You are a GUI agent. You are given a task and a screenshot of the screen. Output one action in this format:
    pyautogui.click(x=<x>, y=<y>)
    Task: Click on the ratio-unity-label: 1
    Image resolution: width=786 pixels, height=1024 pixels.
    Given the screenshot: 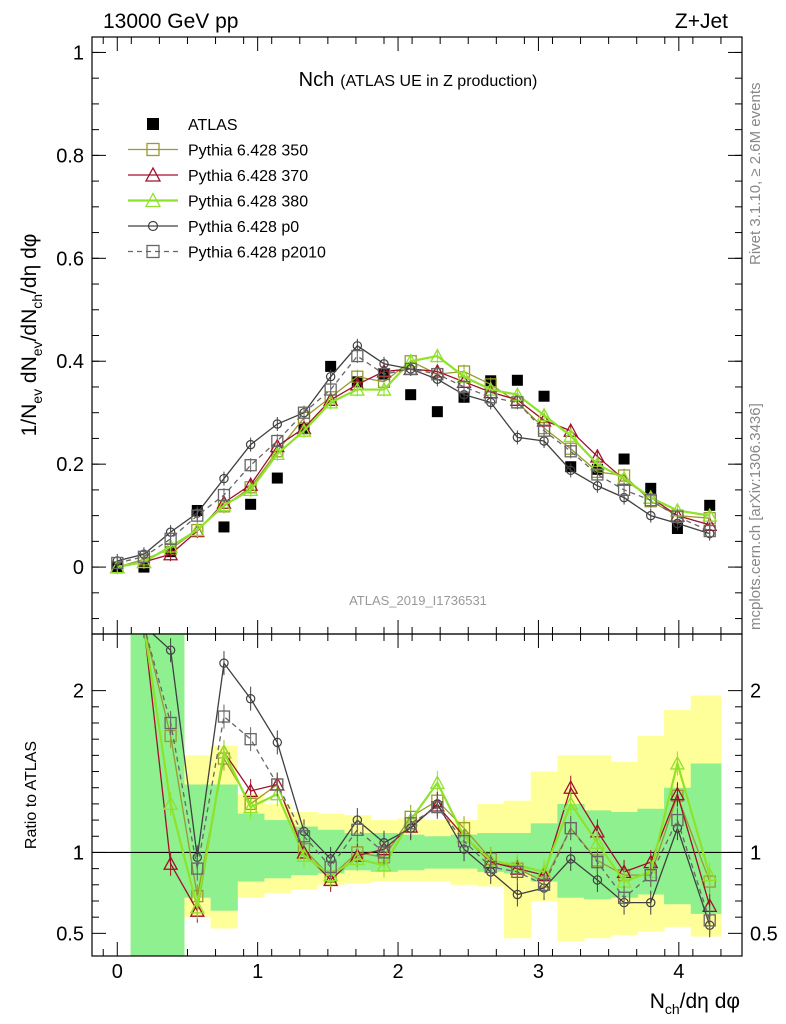 What is the action you would take?
    pyautogui.click(x=78, y=853)
    